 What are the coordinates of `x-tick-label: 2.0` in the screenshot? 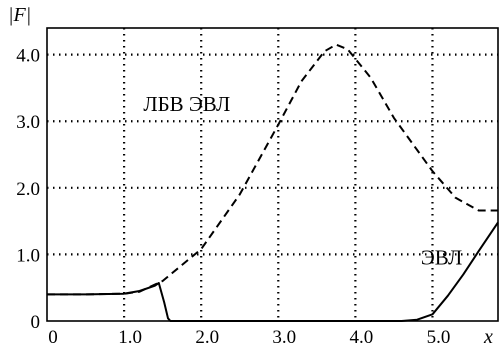 It's located at (207, 337).